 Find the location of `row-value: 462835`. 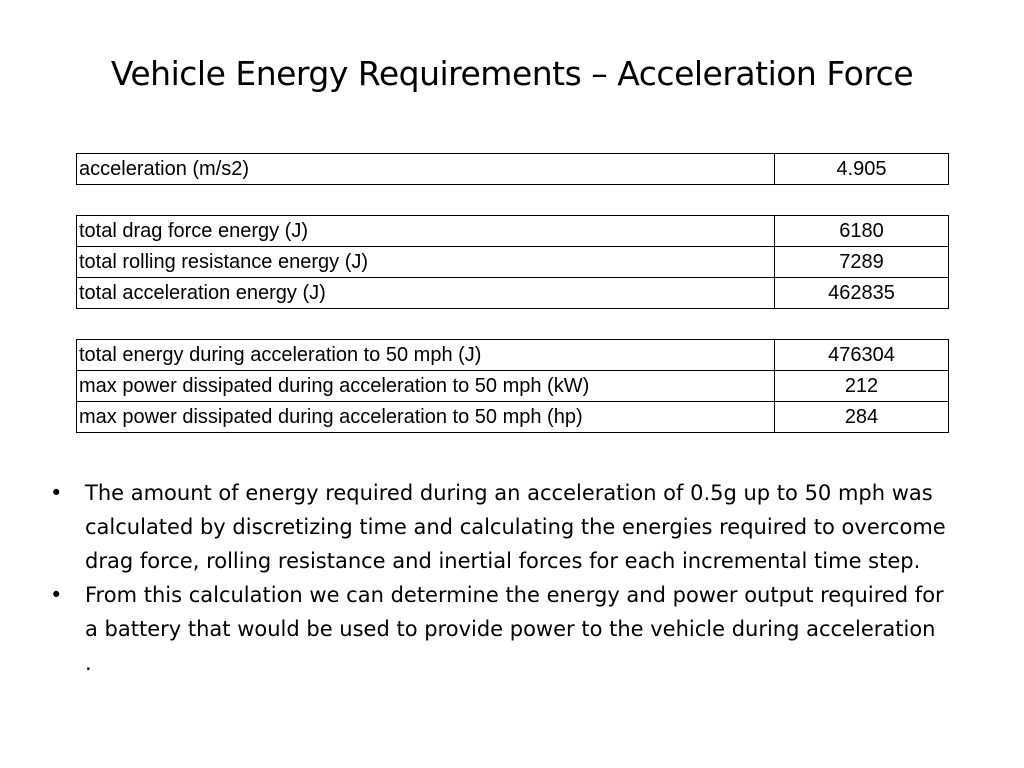

row-value: 462835 is located at coordinates (861, 293).